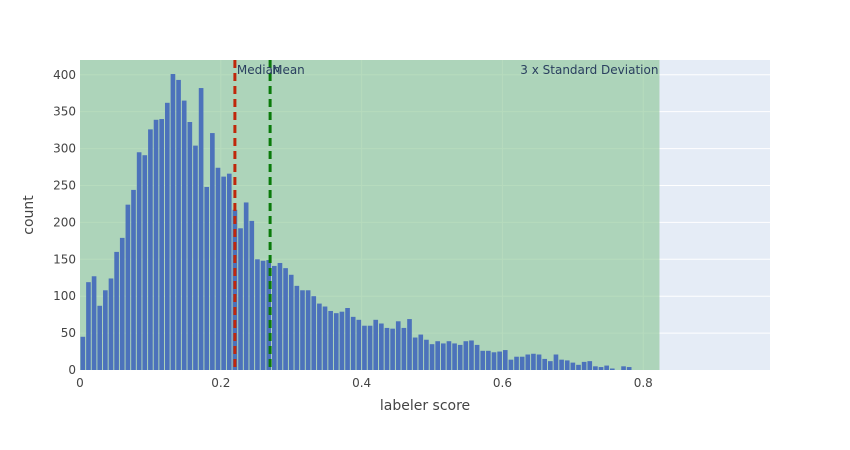  Describe the element at coordinates (643, 383) in the screenshot. I see `x-tick-label: 0.8` at that location.